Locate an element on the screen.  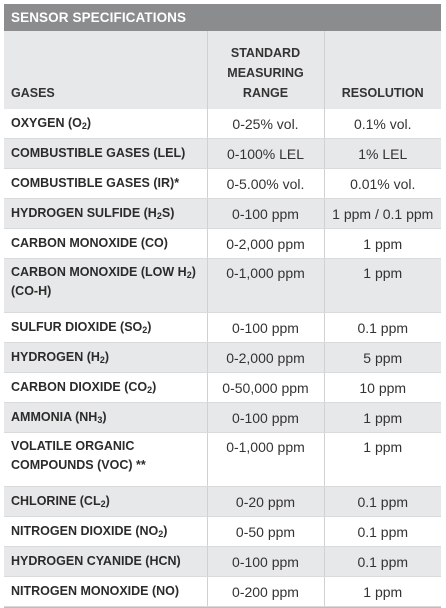
gas-name-line2: COMPOUNDS (VOC) ** is located at coordinates (78, 465).